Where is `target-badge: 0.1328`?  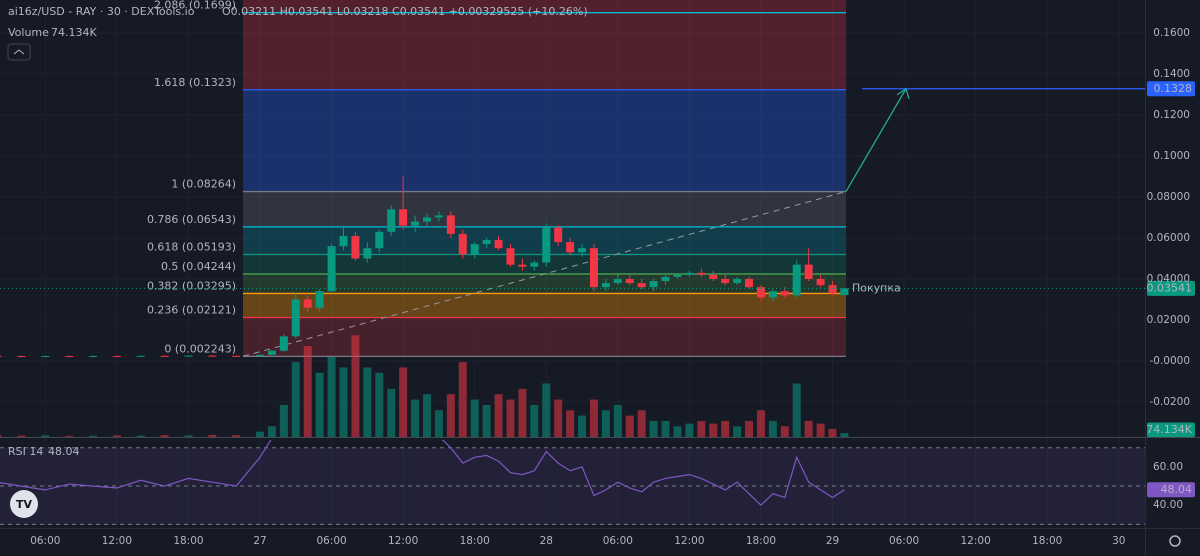
target-badge: 0.1328 is located at coordinates (1173, 88).